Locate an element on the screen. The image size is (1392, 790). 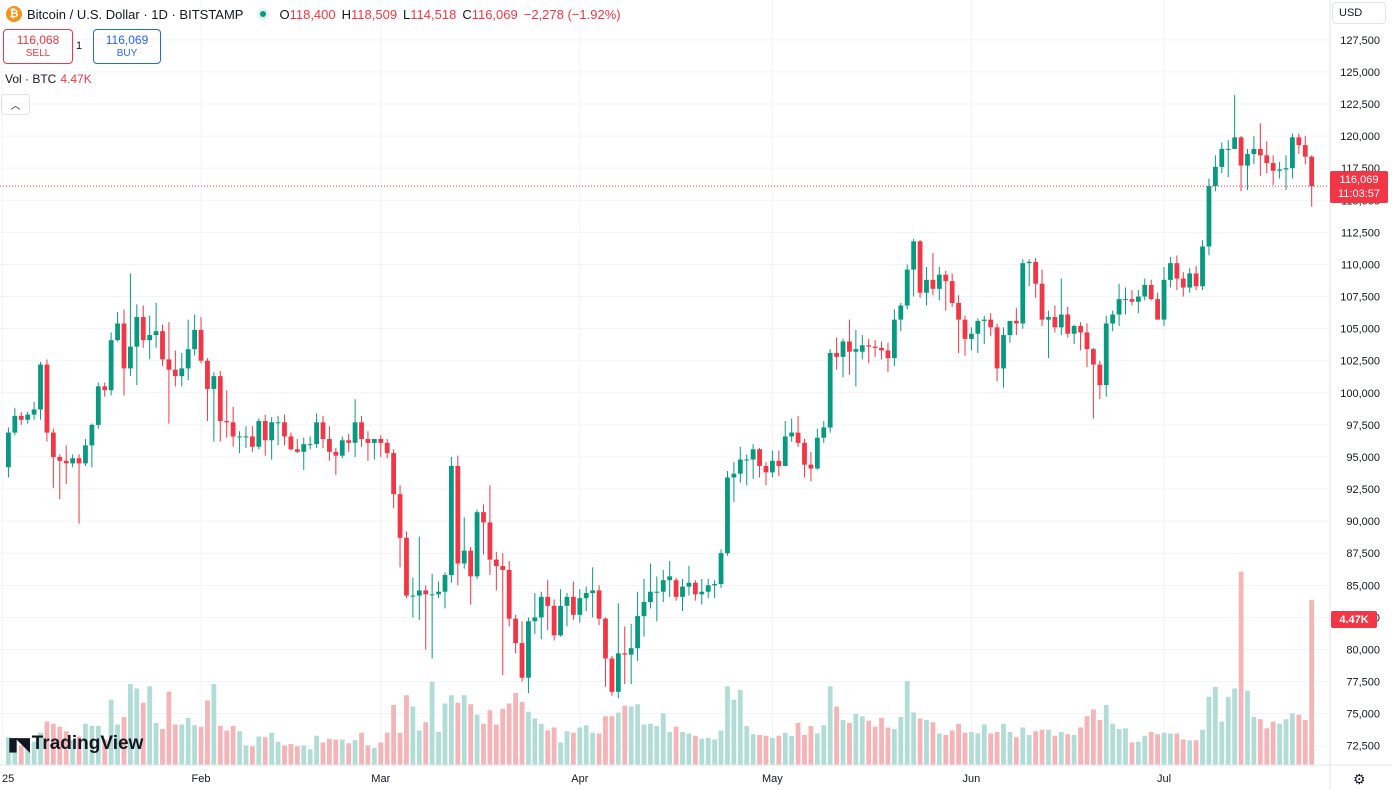
order-quantity: 1 is located at coordinates (79, 46).